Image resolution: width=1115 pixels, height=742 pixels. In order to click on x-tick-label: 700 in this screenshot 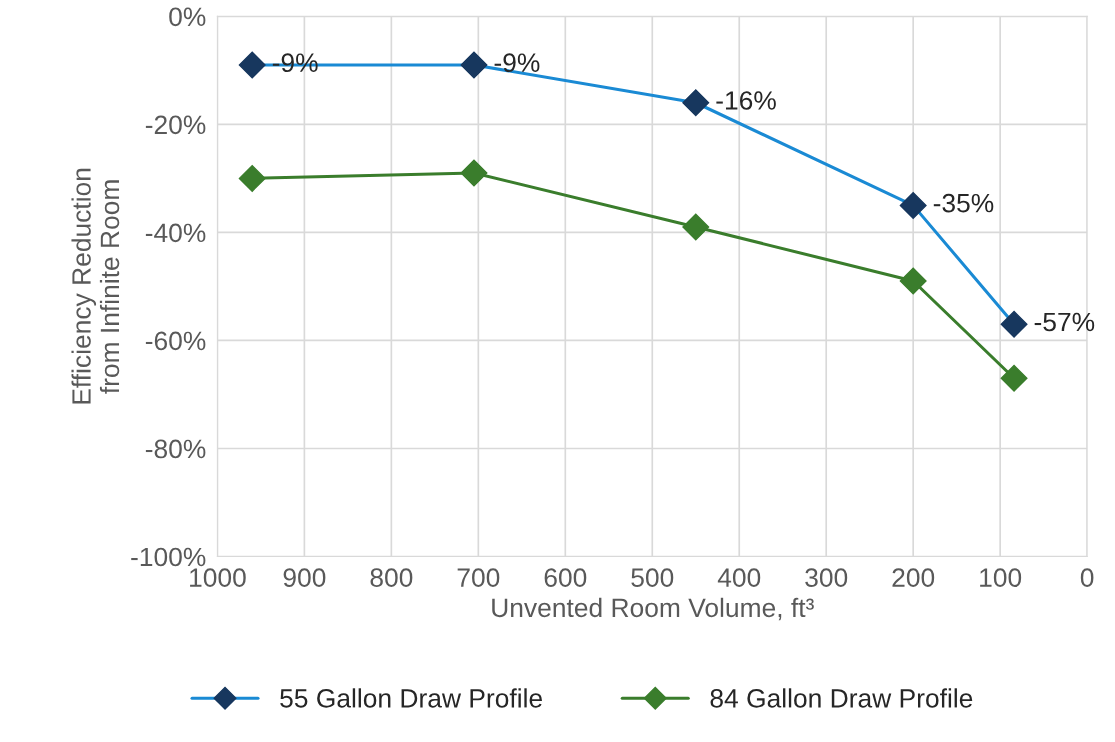, I will do `click(478, 577)`.